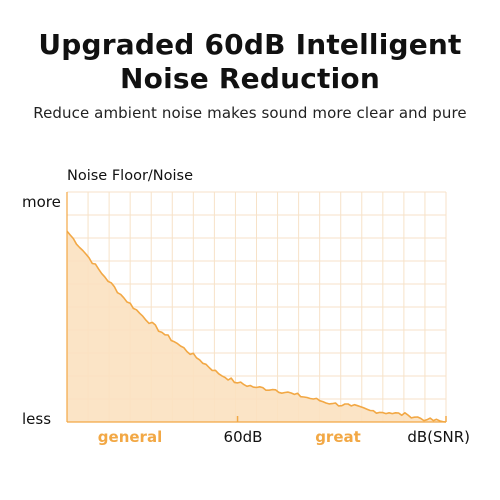  What do you see at coordinates (41, 202) in the screenshot?
I see `y-top-label: more` at bounding box center [41, 202].